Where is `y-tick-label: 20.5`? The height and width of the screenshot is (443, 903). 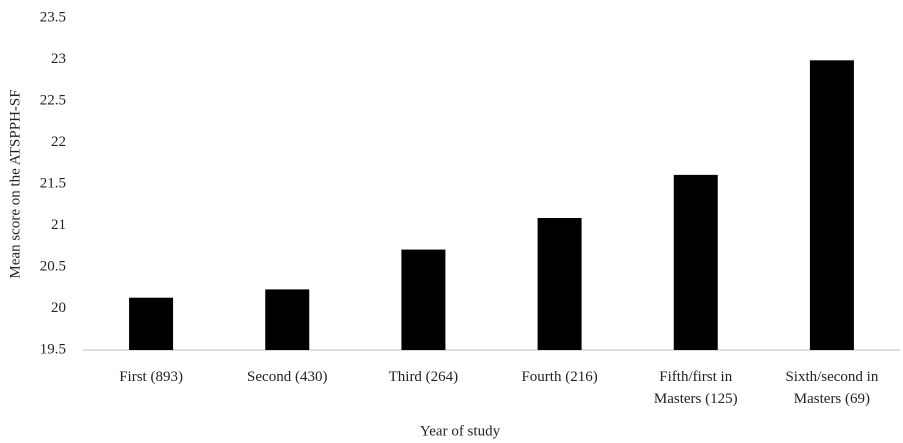
y-tick-label: 20.5 is located at coordinates (53, 266).